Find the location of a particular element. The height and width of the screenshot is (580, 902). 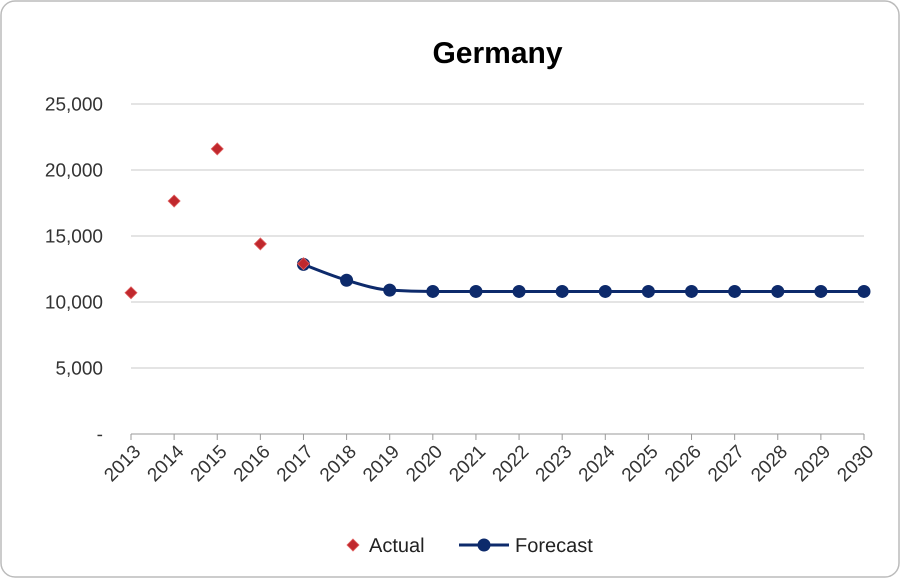

y-tick-label: 15,000 is located at coordinates (73, 237).